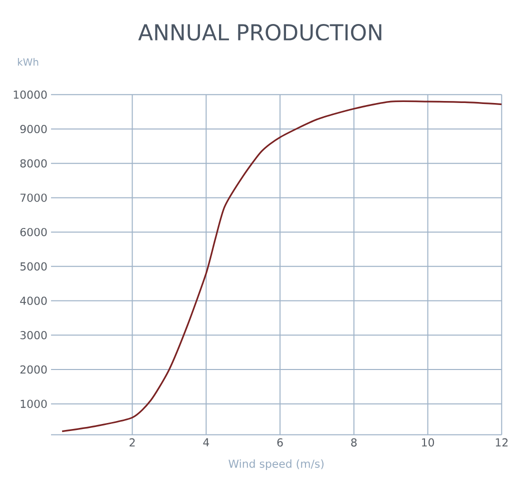 Image resolution: width=531 pixels, height=494 pixels. What do you see at coordinates (354, 442) in the screenshot?
I see `x-tick-label: 8` at bounding box center [354, 442].